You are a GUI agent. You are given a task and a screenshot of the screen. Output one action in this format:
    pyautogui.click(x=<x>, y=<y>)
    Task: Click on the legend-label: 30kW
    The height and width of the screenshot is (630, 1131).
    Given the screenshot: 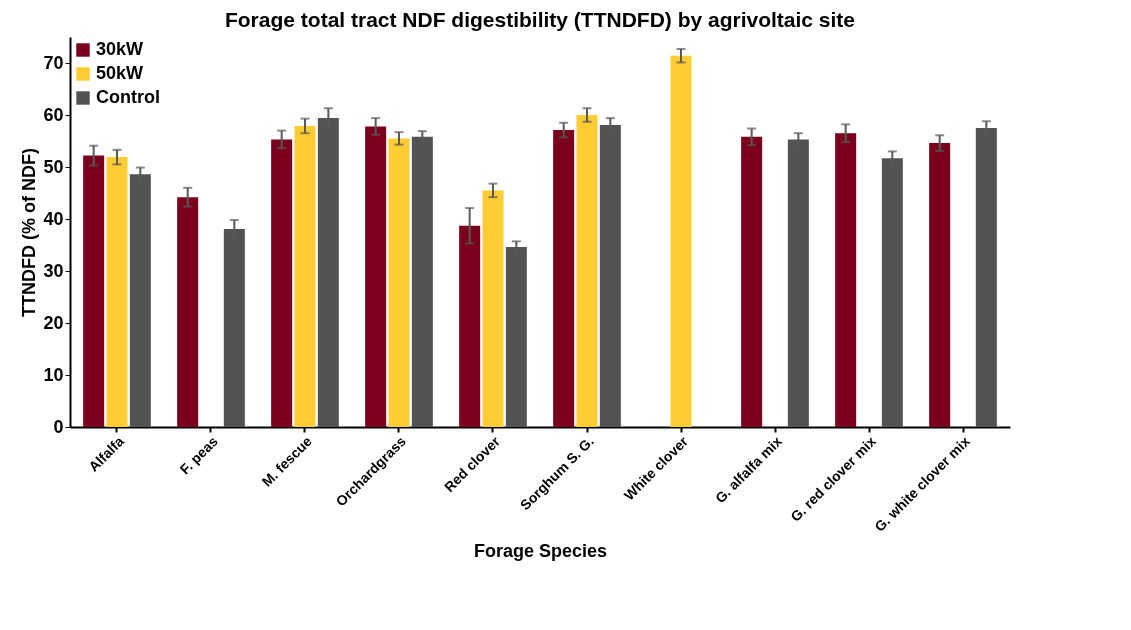 What is the action you would take?
    pyautogui.click(x=120, y=49)
    